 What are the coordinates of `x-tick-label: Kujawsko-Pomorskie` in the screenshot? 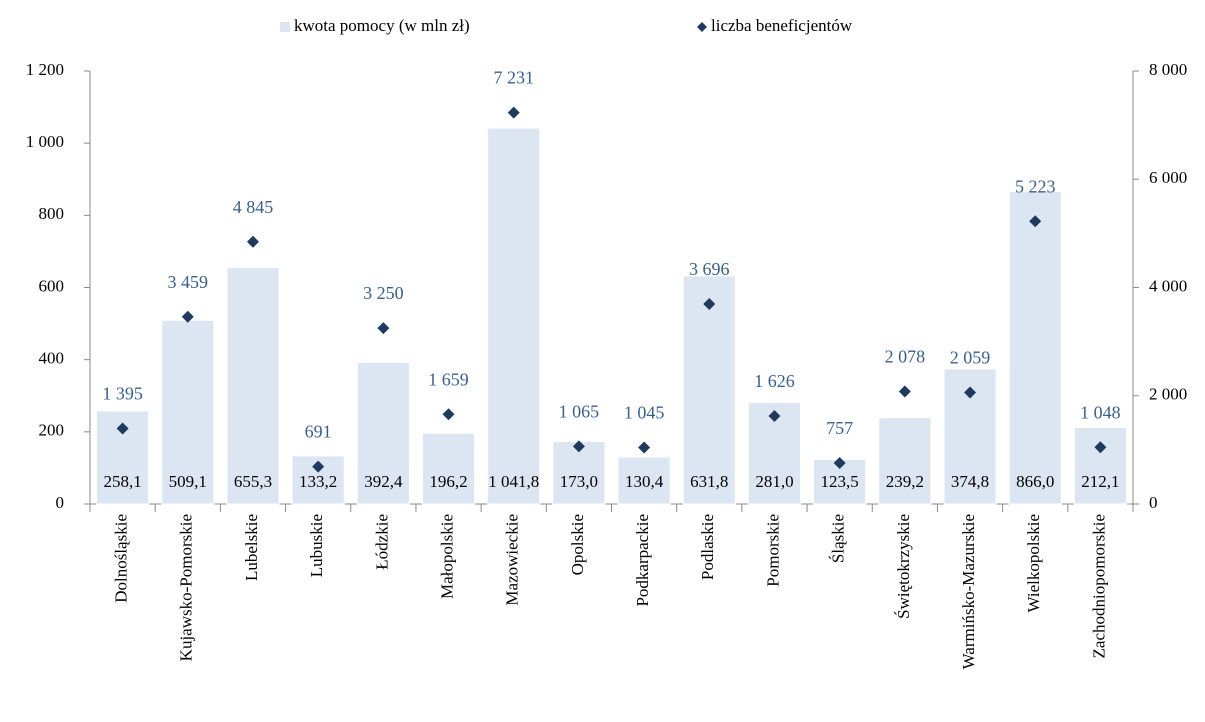 It's located at (186, 587).